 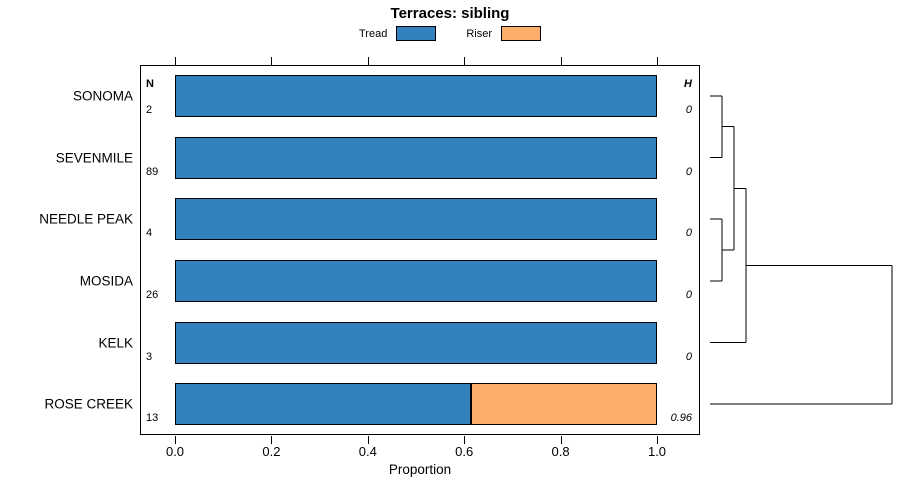 I want to click on n-value: 26, so click(x=152, y=294).